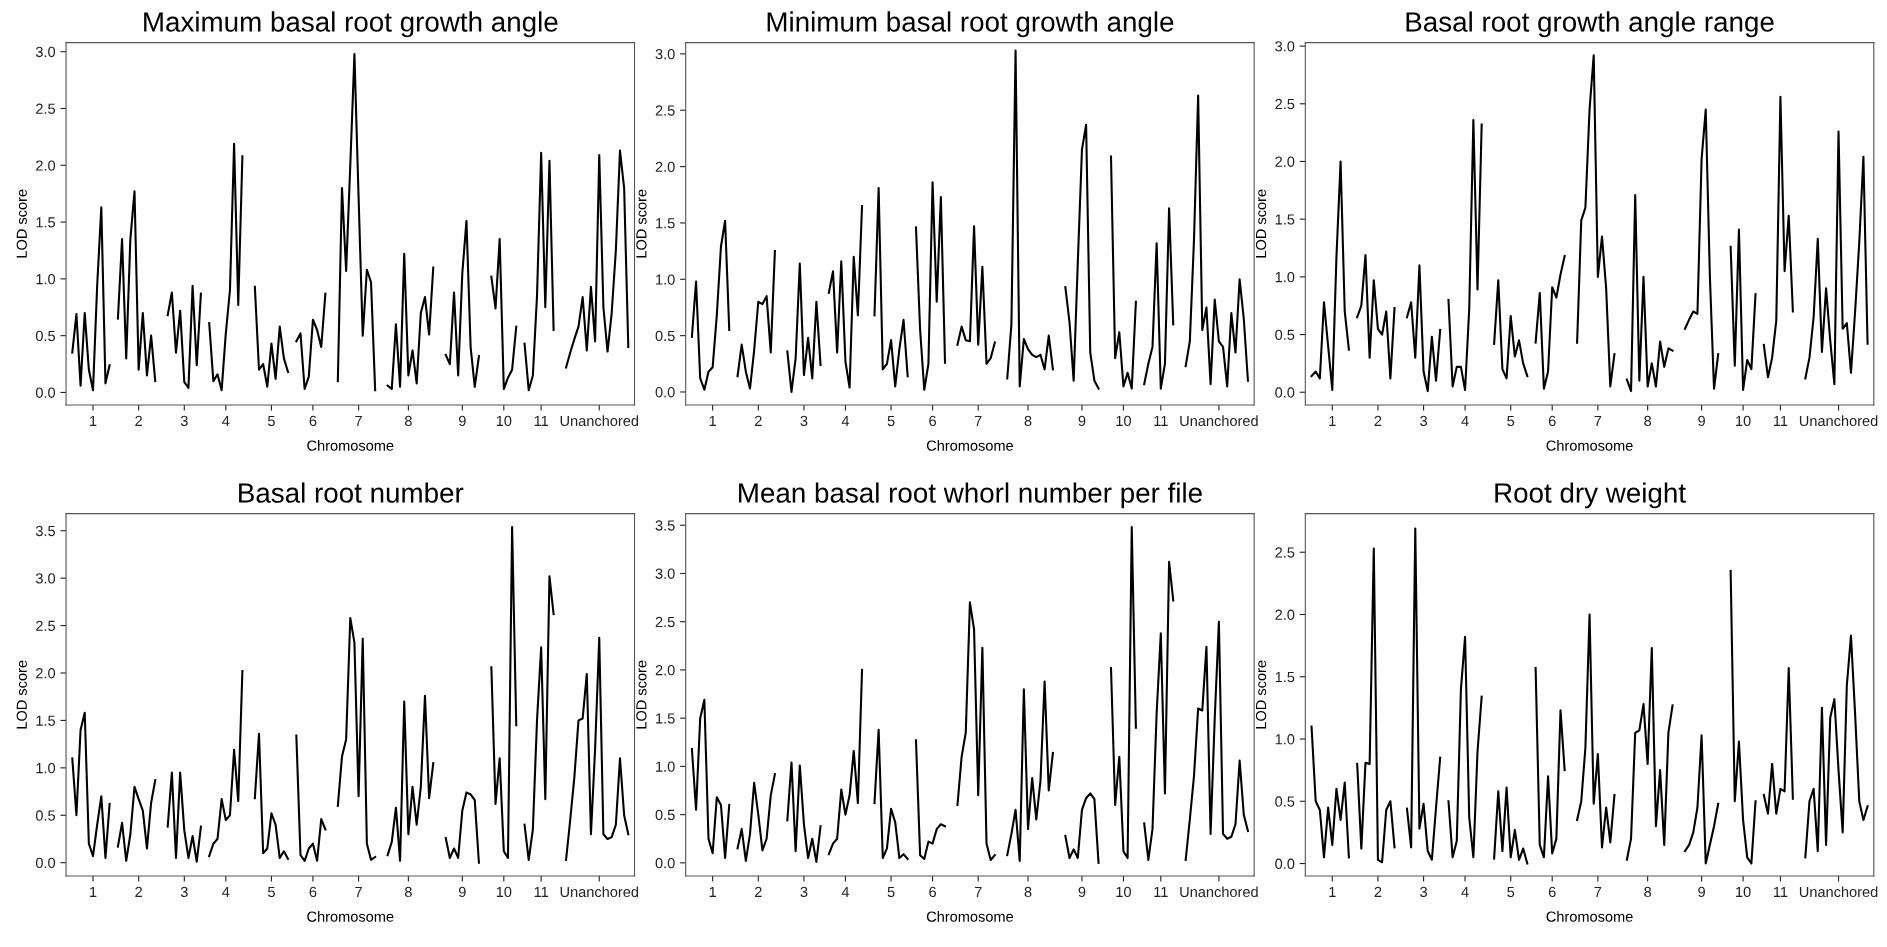  Describe the element at coordinates (351, 492) in the screenshot. I see `chart-title: Basal root number` at that location.